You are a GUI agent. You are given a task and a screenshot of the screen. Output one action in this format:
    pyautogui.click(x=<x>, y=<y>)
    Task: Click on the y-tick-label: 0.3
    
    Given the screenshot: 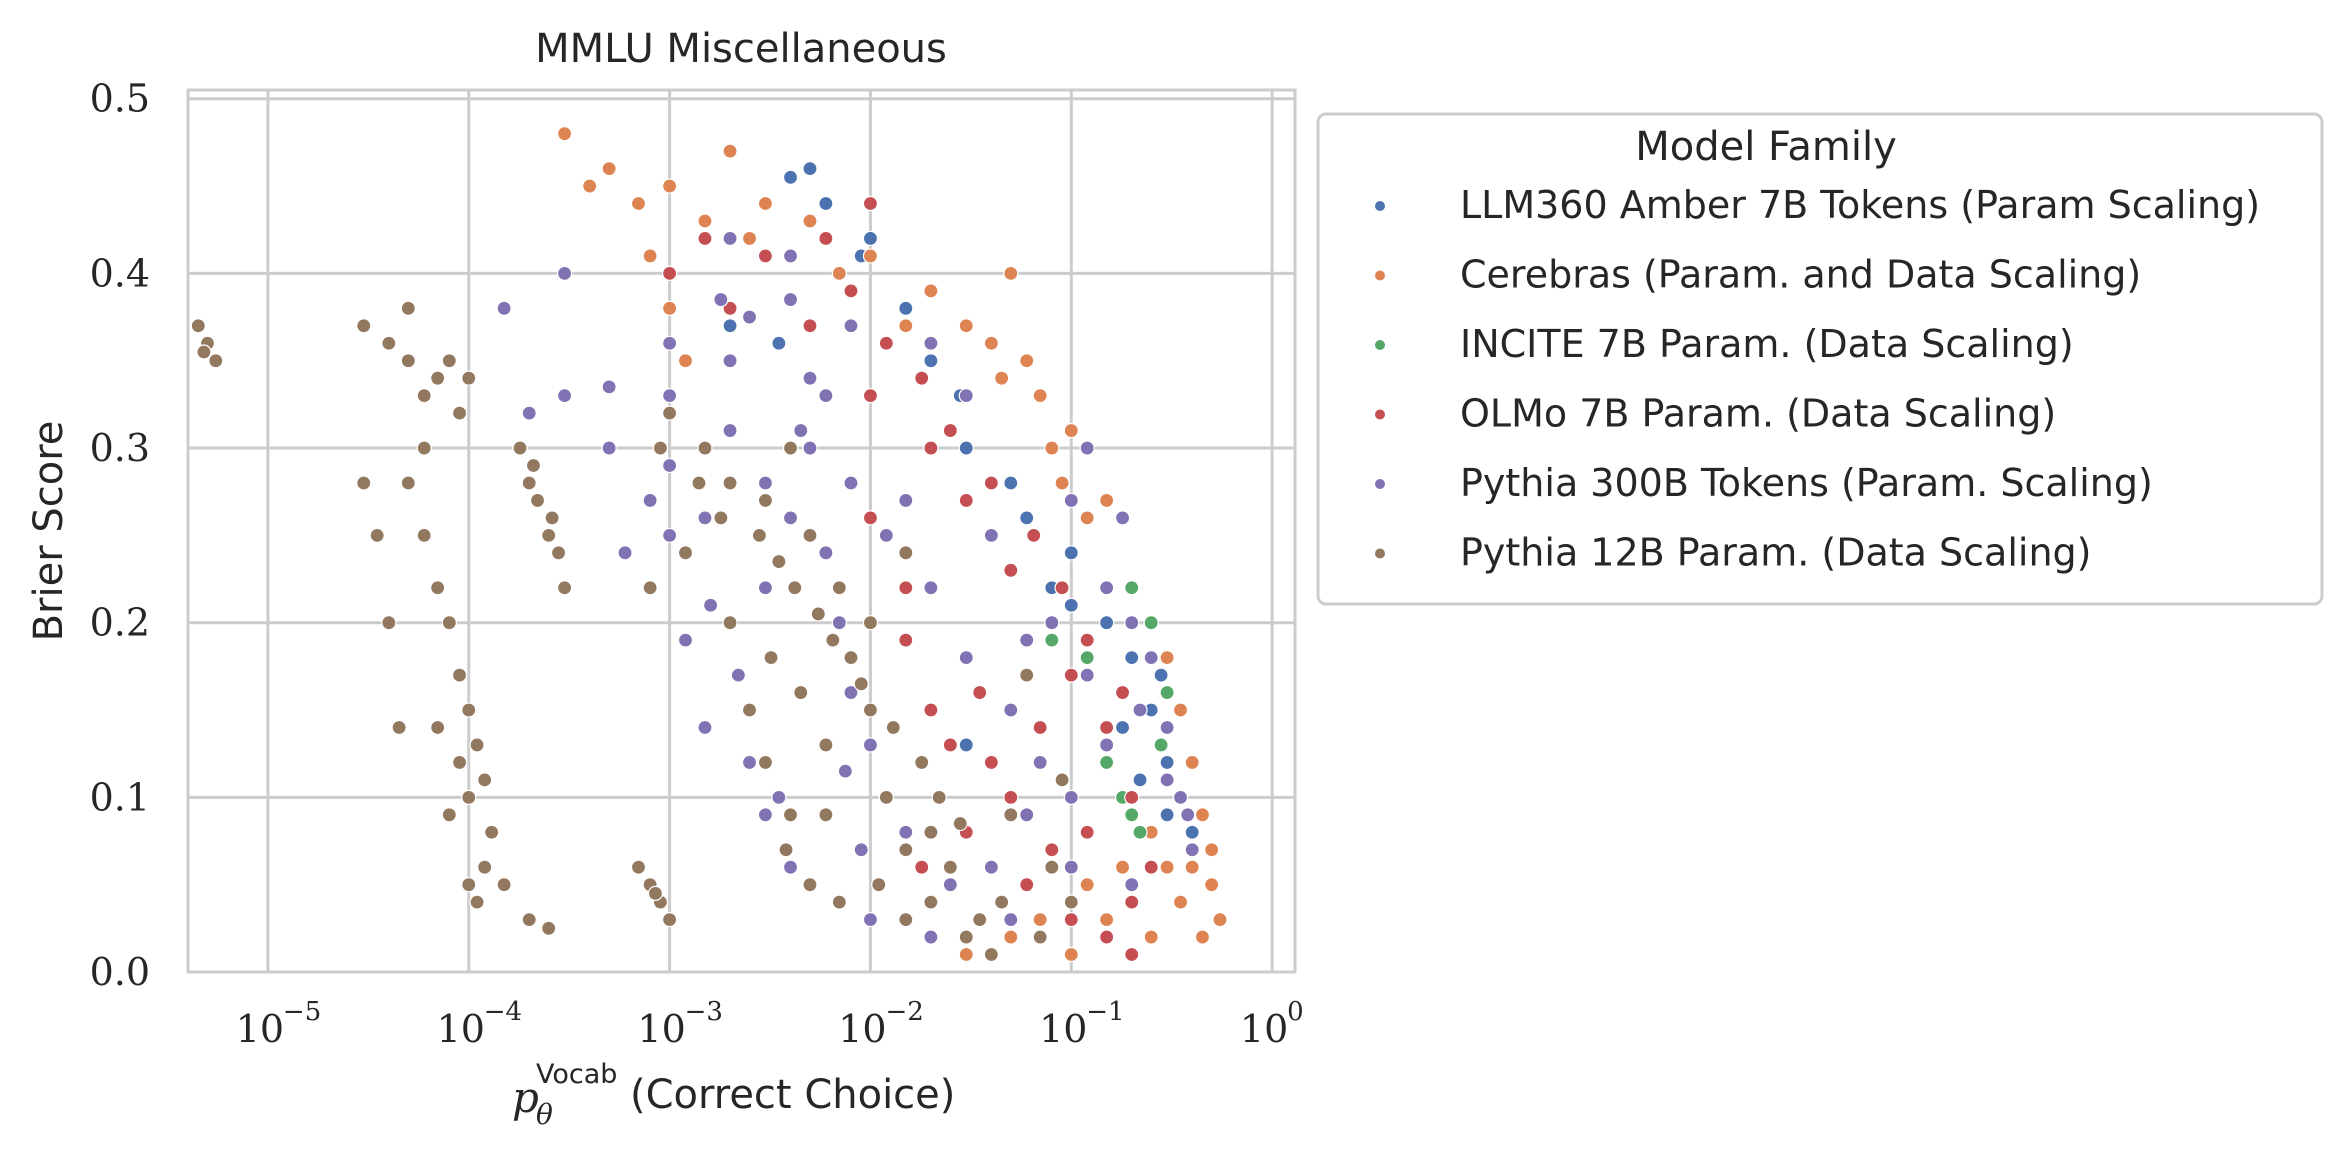 What is the action you would take?
    pyautogui.click(x=120, y=448)
    